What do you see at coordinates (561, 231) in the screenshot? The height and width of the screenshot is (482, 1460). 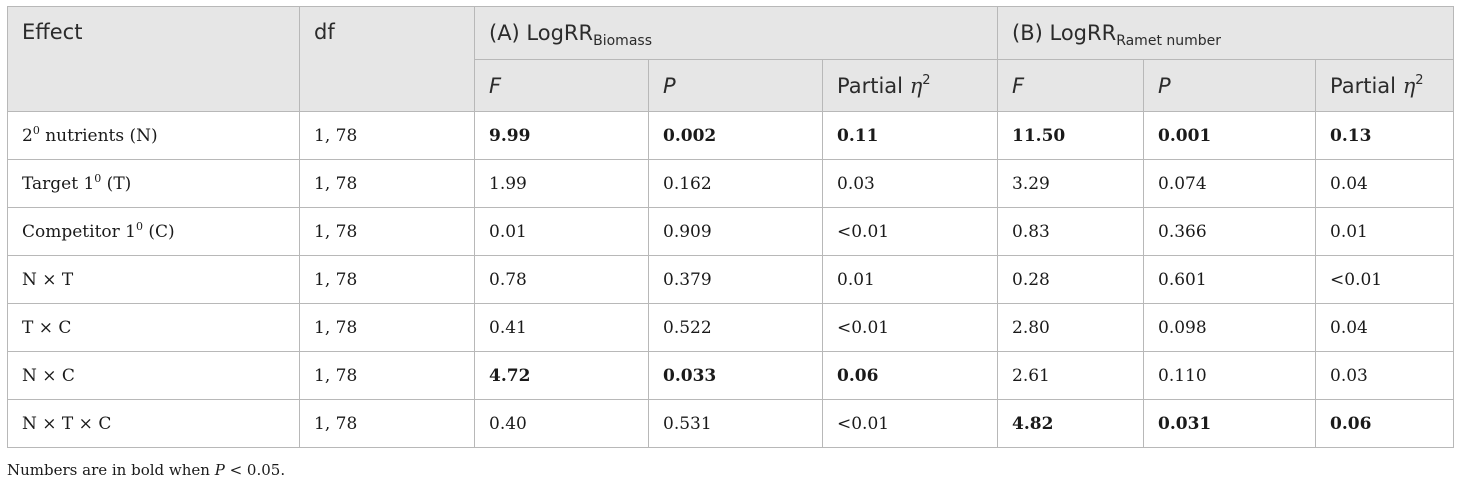 I see `row-a-f: 0.01` at bounding box center [561, 231].